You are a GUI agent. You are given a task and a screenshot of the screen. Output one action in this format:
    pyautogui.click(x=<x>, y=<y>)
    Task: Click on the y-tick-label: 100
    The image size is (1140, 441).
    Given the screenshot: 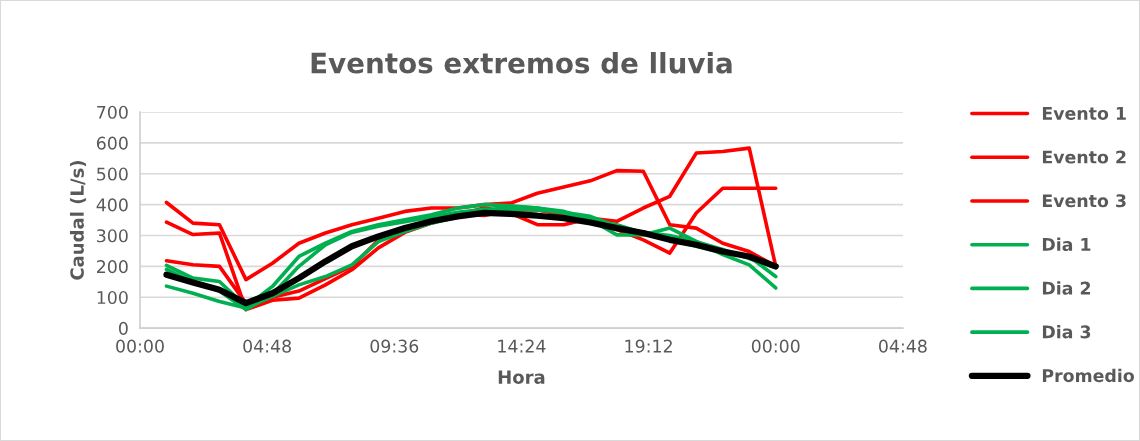 What is the action you would take?
    pyautogui.click(x=112, y=297)
    